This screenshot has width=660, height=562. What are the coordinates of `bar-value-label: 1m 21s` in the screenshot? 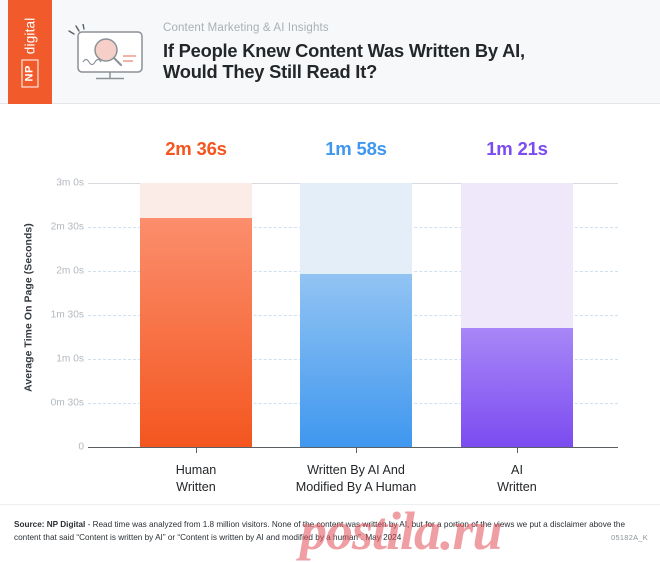 It's located at (517, 148).